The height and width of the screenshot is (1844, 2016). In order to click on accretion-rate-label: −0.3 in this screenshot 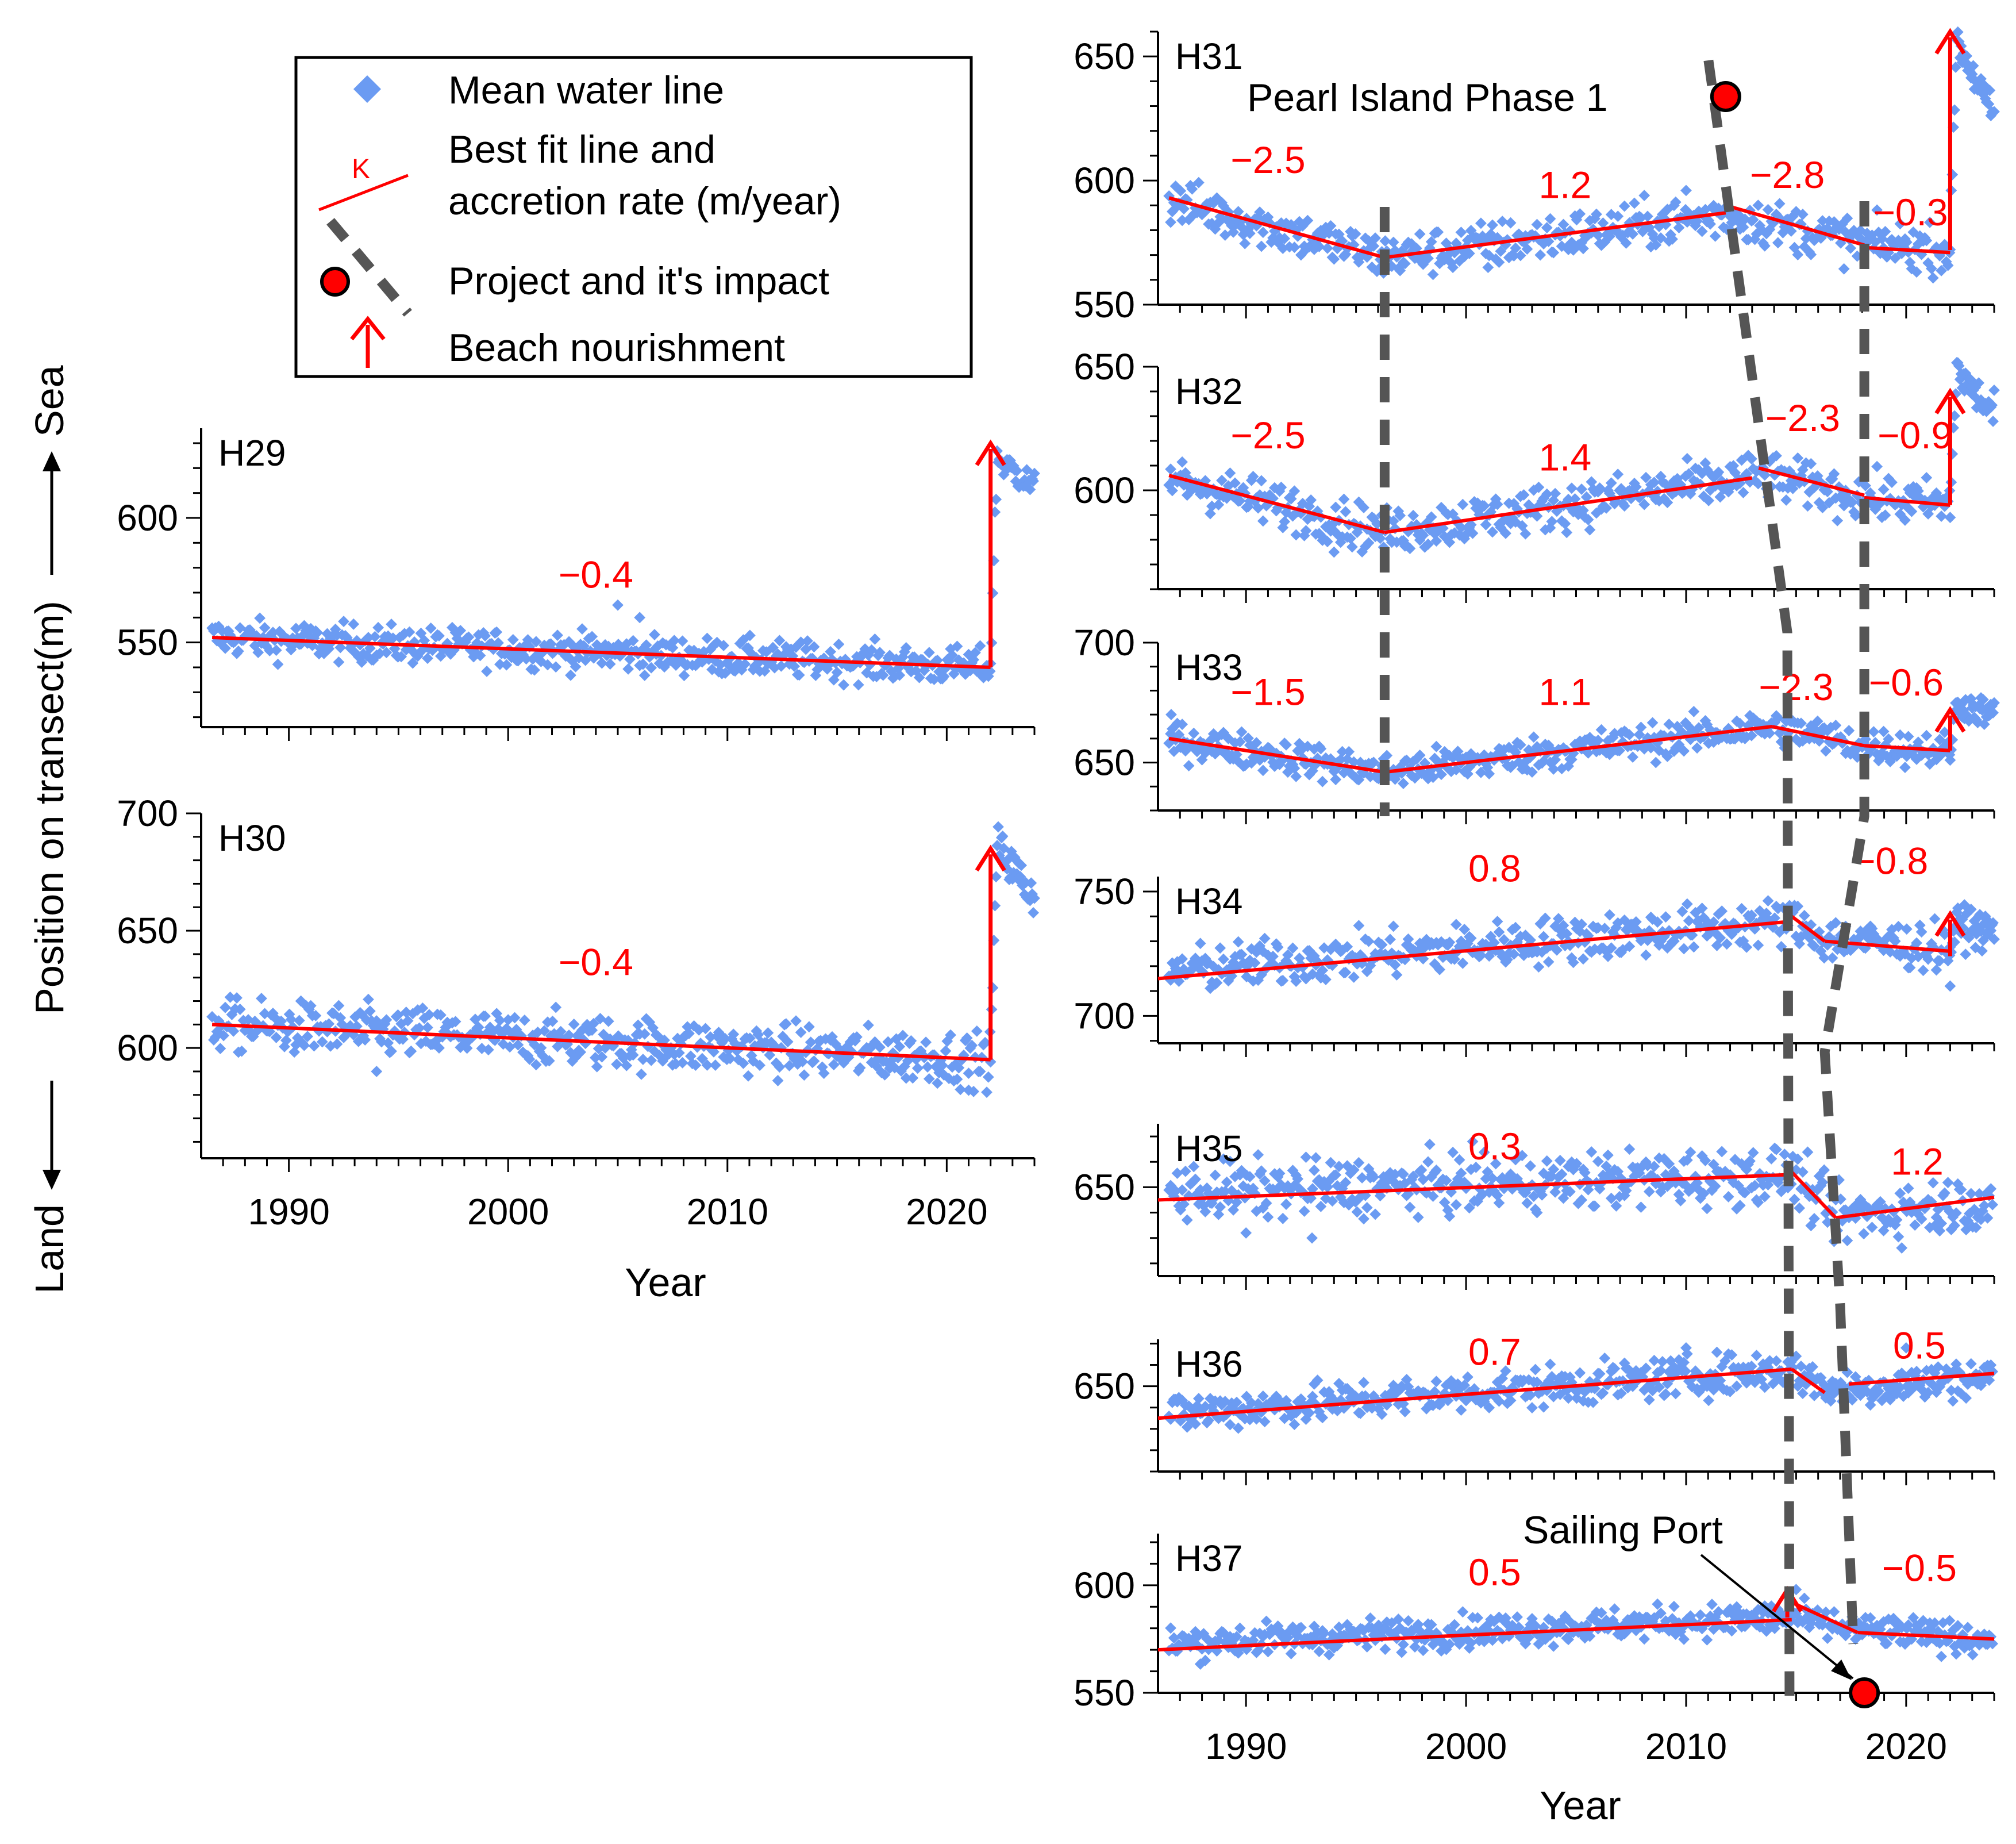, I will do `click(1911, 212)`.